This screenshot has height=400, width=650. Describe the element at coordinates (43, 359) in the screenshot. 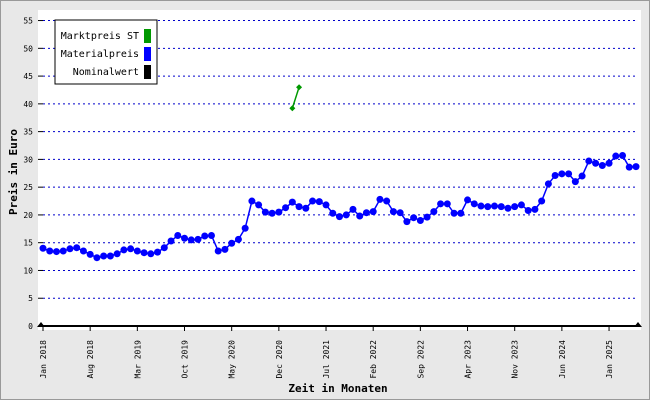

I see `x-tick-label: Jan 2018` at that location.